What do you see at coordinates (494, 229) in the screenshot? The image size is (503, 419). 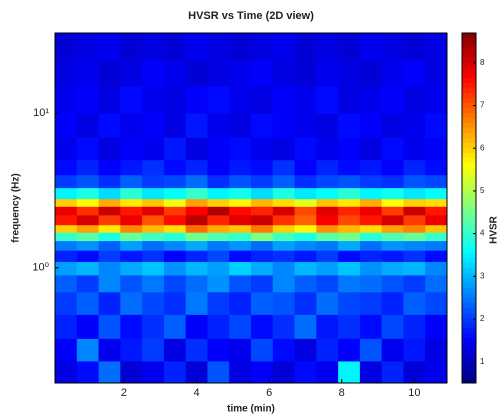 I see `colorbar-label: HVSR` at bounding box center [494, 229].